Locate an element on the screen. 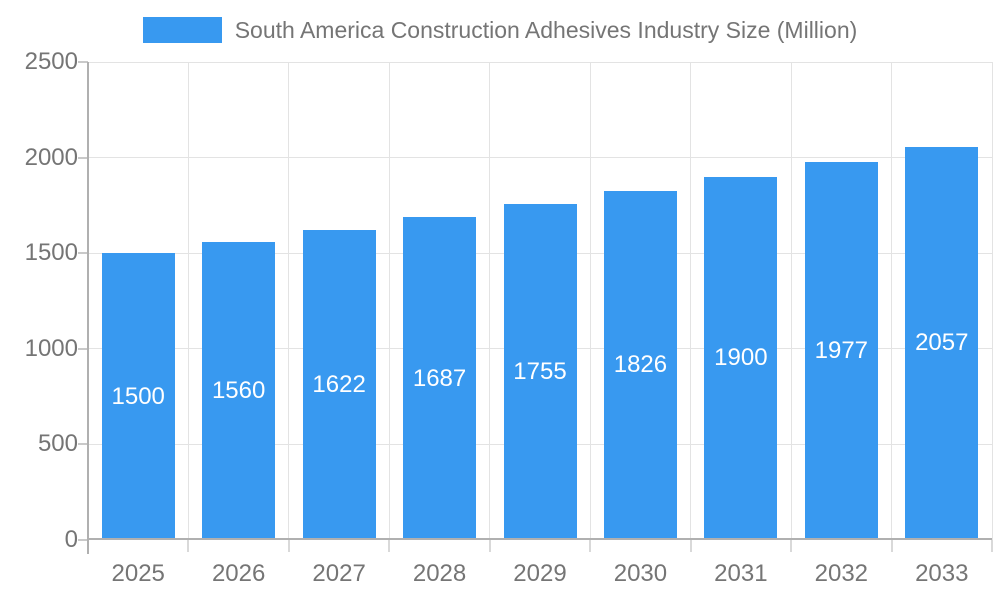  y-axis-tick-label: 0 is located at coordinates (71, 539).